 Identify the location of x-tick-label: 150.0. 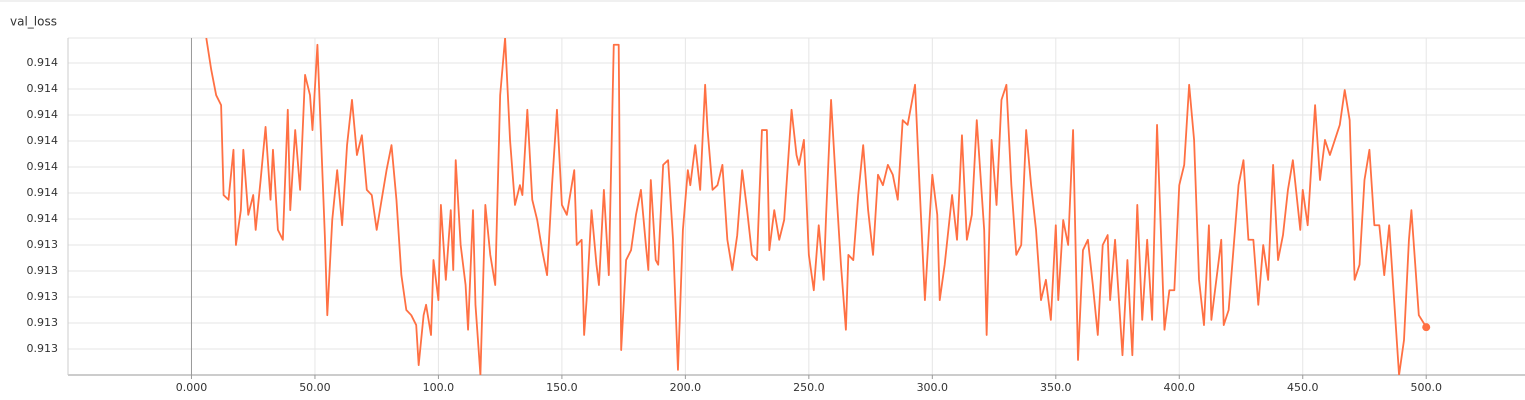
(562, 387).